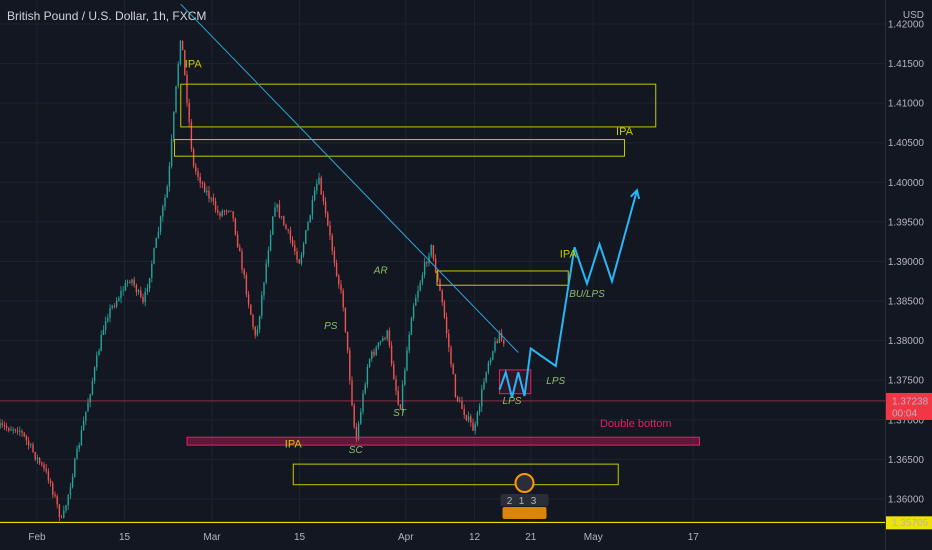 The width and height of the screenshot is (932, 550). Describe the element at coordinates (913, 15) in the screenshot. I see `y-unit-label: USD` at that location.